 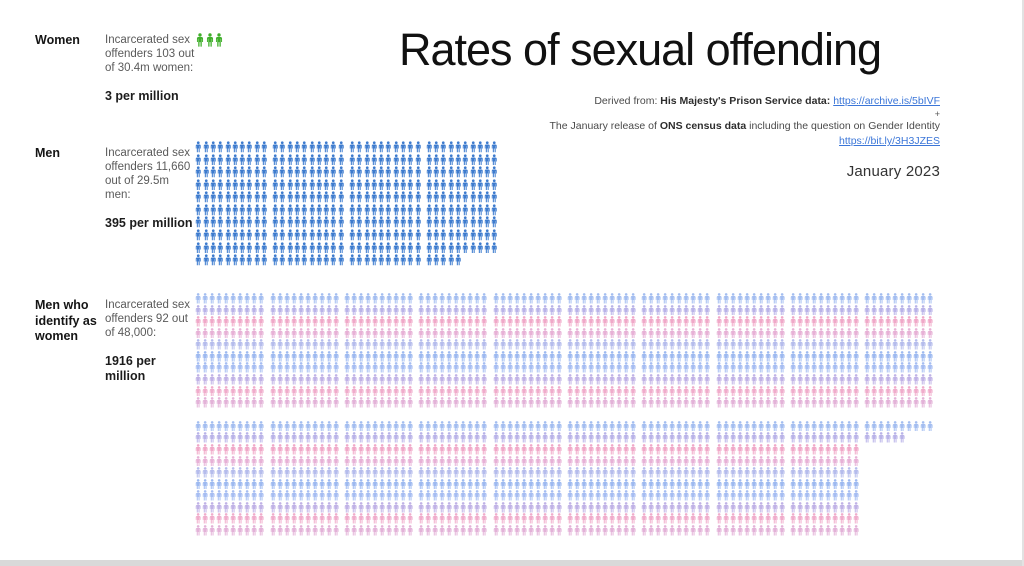 I want to click on bitly-link: https://bit.ly/3H3JZES, so click(x=889, y=141).